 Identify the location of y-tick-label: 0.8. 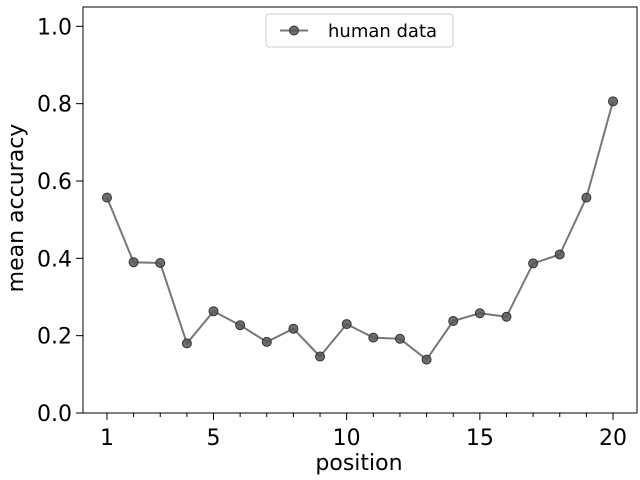
(54, 105).